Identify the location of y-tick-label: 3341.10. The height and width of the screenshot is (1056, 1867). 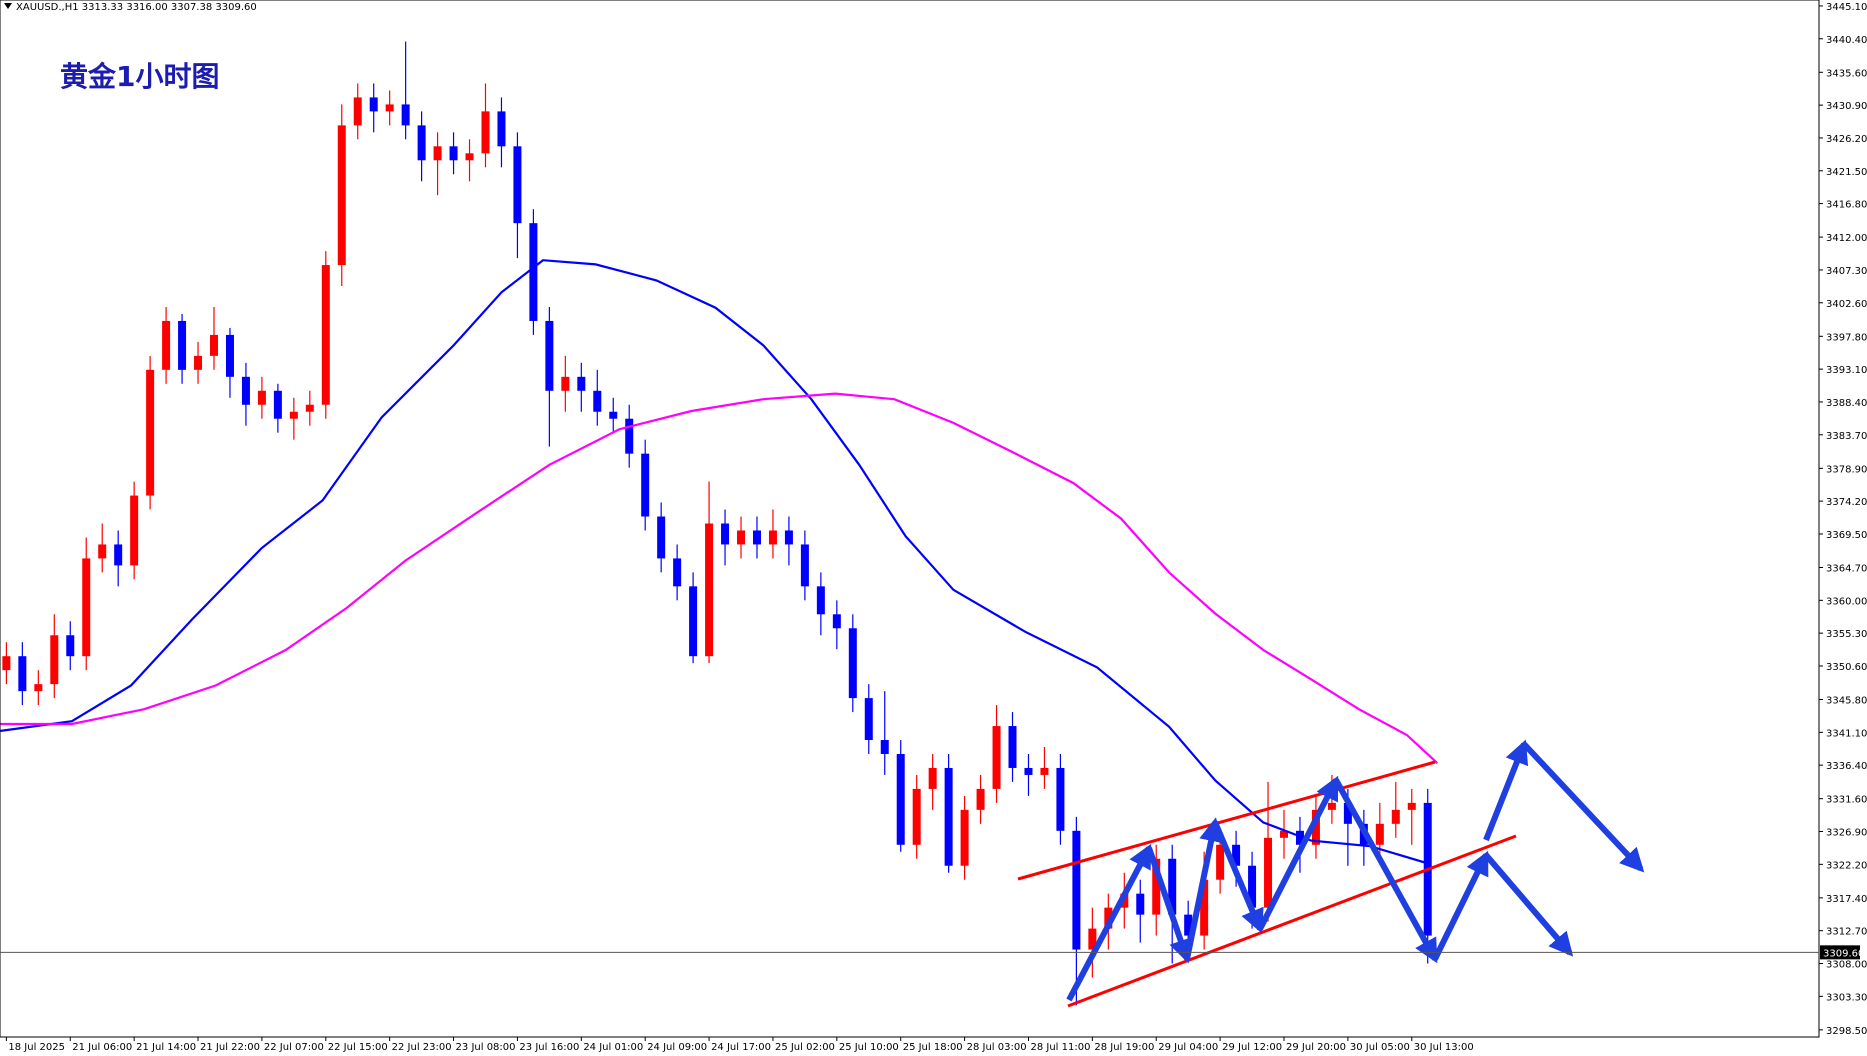
(1846, 733).